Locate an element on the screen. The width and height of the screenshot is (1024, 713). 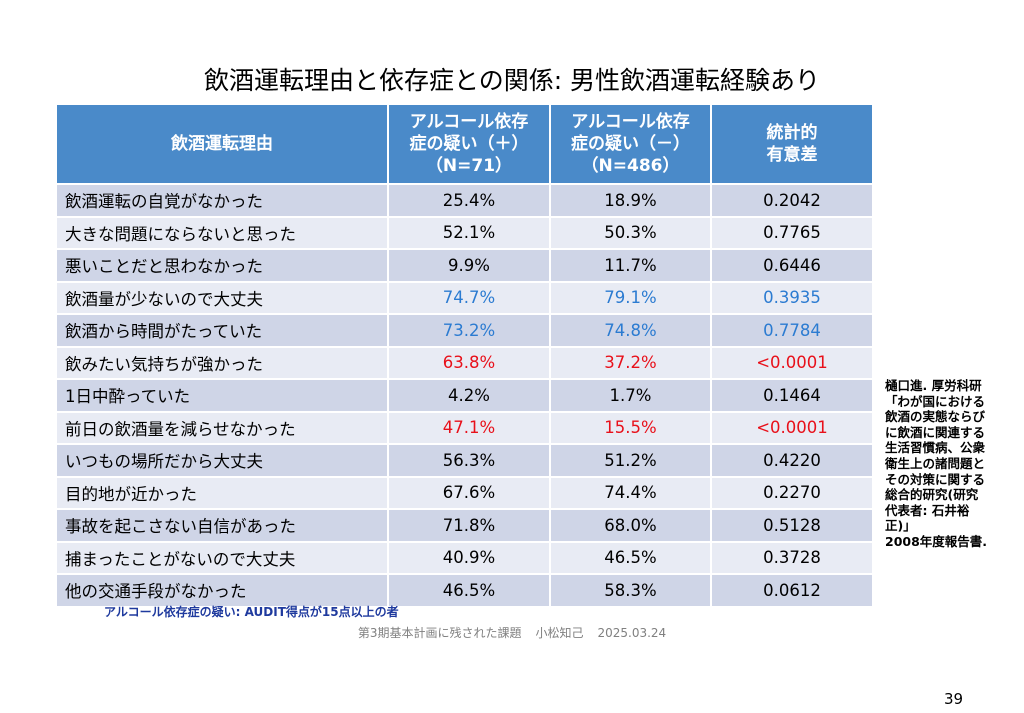
dependence-negative-cell: 15.5% is located at coordinates (631, 427).